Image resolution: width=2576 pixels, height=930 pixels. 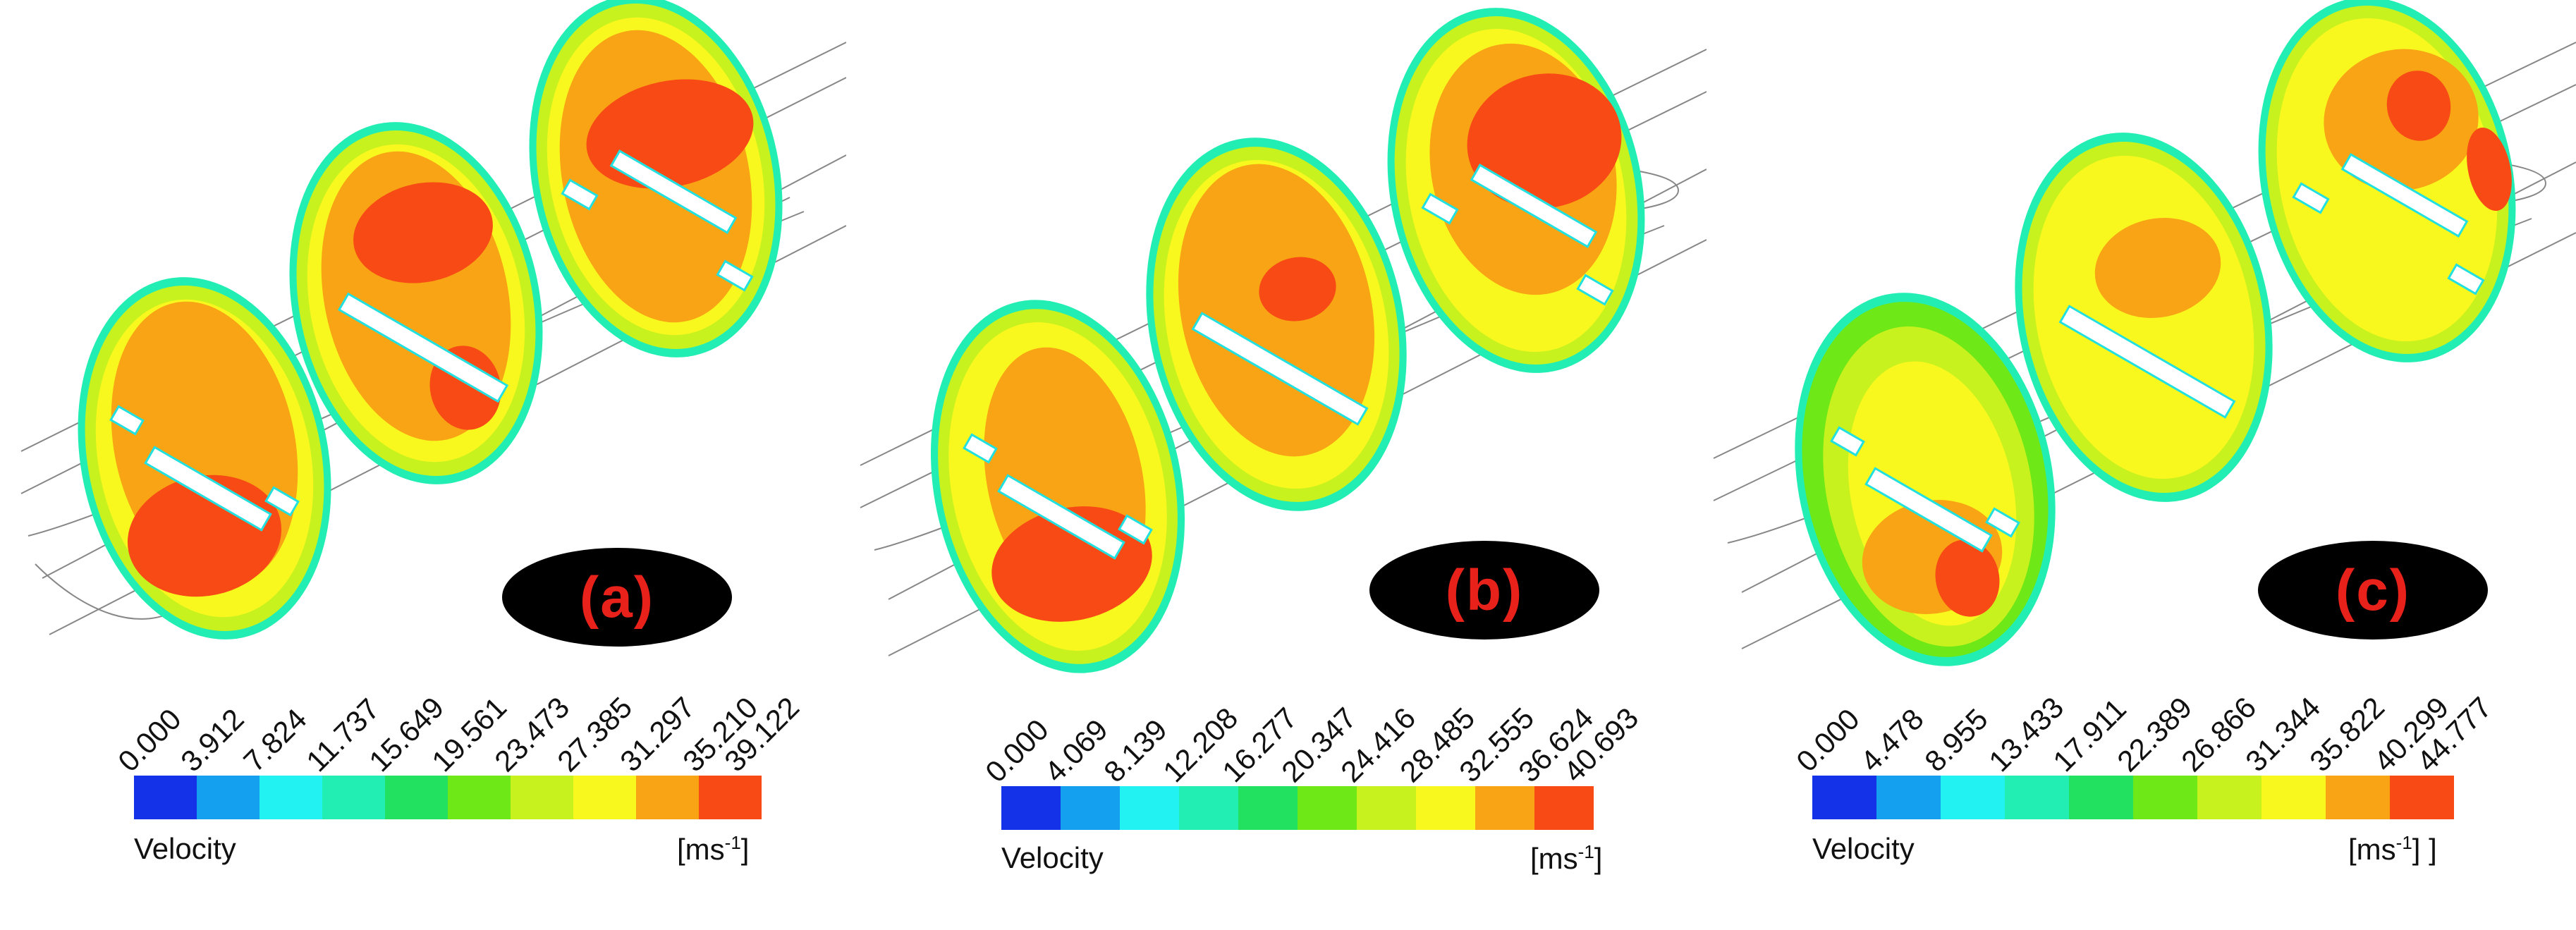 I want to click on panel-label-text: (c), so click(x=2373, y=590).